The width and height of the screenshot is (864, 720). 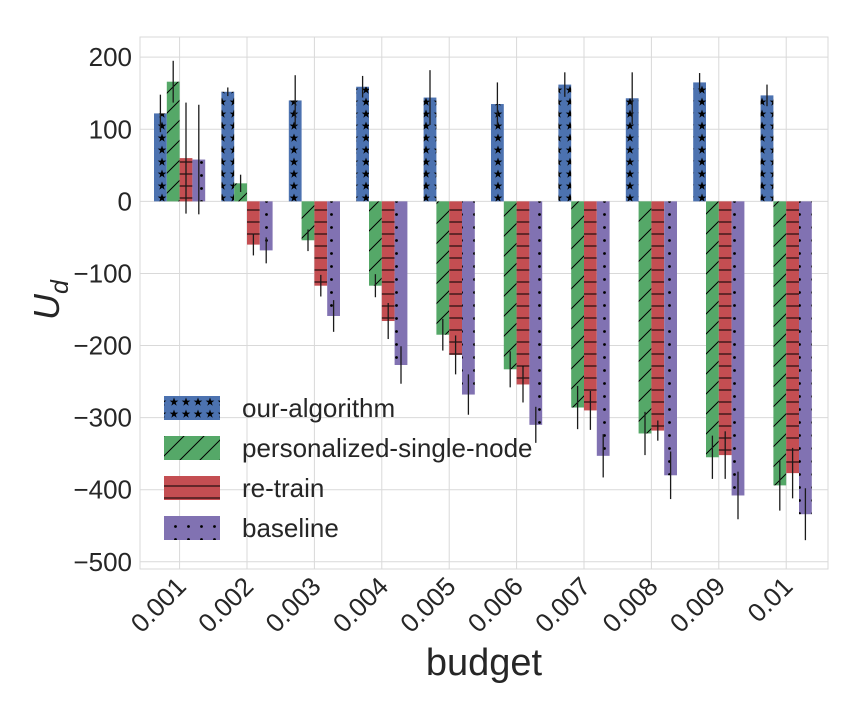 What do you see at coordinates (102, 273) in the screenshot?
I see `y-tick-label: −100` at bounding box center [102, 273].